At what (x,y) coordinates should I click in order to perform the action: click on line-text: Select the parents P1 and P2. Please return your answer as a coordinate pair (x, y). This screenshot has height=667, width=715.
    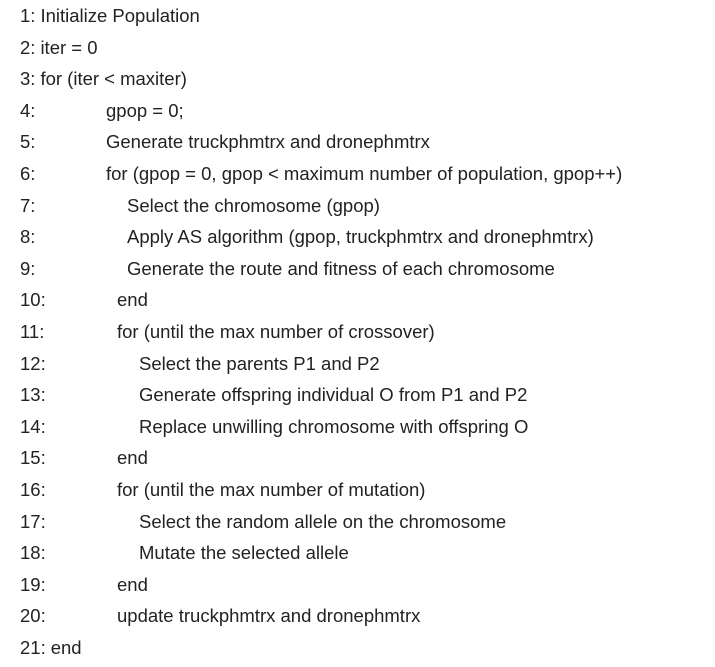
    Looking at the image, I should click on (259, 363).